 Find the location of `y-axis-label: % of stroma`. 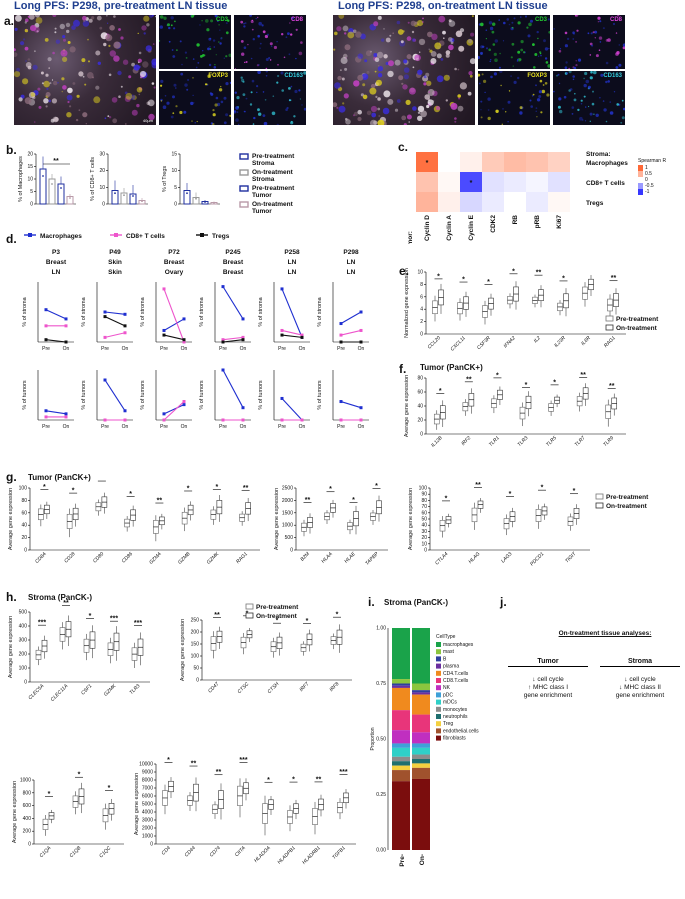

y-axis-label: % of stroma is located at coordinates (143, 311).